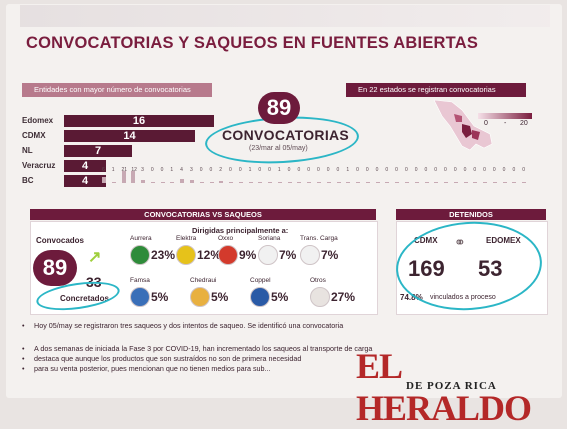 The width and height of the screenshot is (567, 429). Describe the element at coordinates (142, 170) in the screenshot. I see `timeline-count: 3` at that location.